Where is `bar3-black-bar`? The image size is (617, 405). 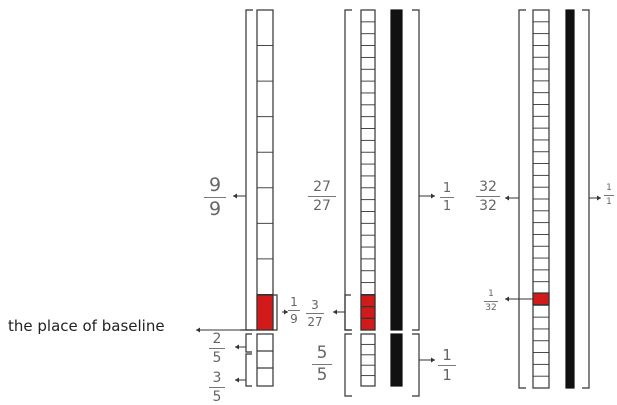
bar3-black-bar is located at coordinates (570, 199).